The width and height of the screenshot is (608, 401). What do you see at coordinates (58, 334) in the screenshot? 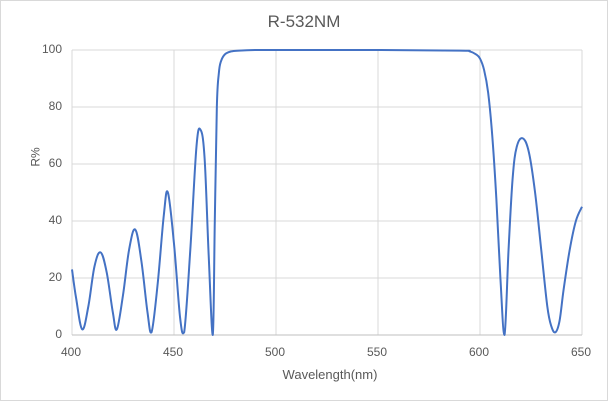
I see `y-tick-label: 0` at bounding box center [58, 334].